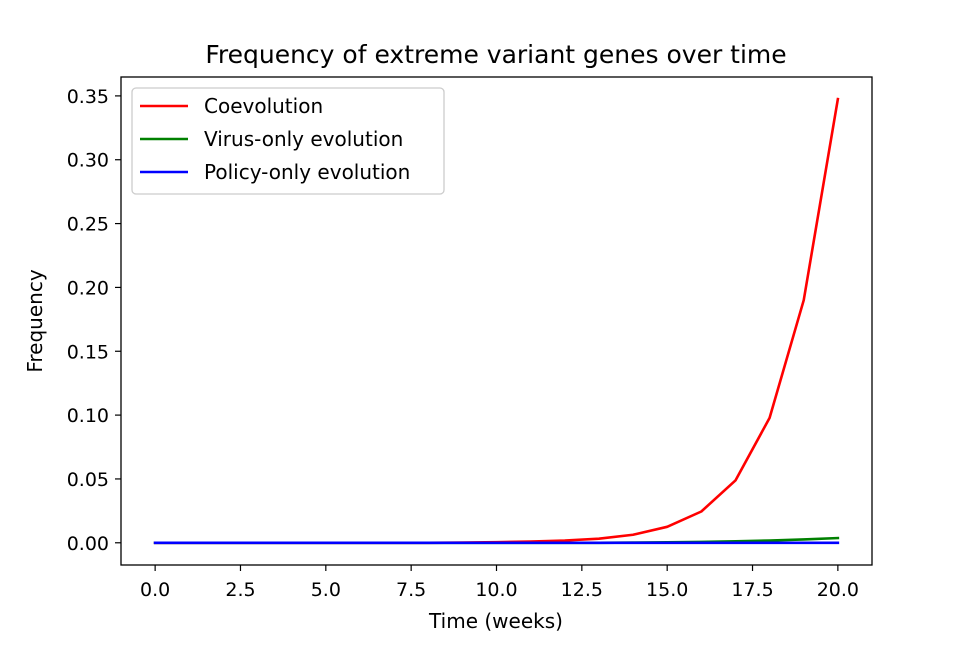 This screenshot has width=969, height=646. I want to click on y-tick-label: 0.20, so click(88, 288).